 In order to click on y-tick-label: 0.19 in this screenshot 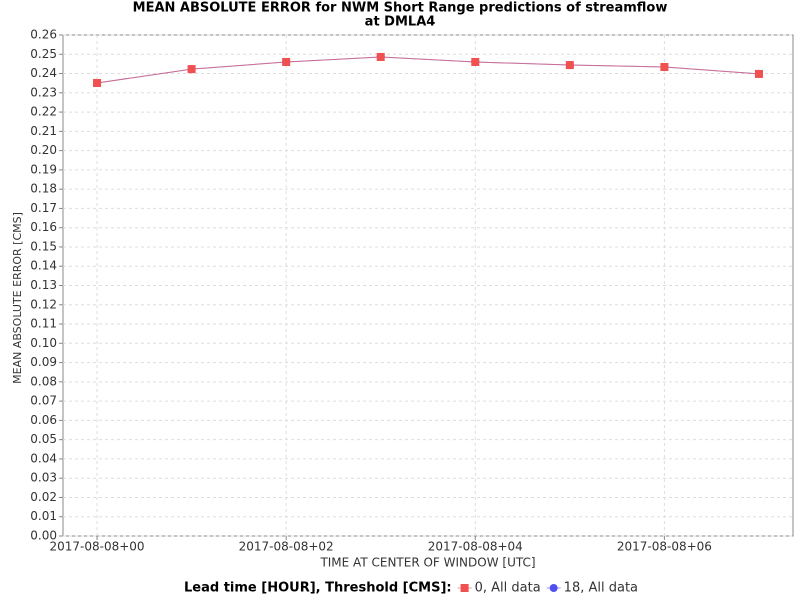, I will do `click(43, 169)`.